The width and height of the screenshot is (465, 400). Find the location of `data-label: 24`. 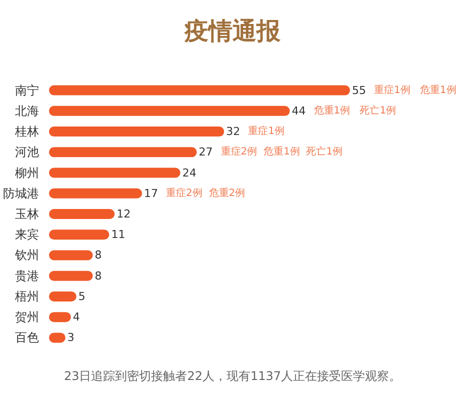

data-label: 24 is located at coordinates (189, 173).